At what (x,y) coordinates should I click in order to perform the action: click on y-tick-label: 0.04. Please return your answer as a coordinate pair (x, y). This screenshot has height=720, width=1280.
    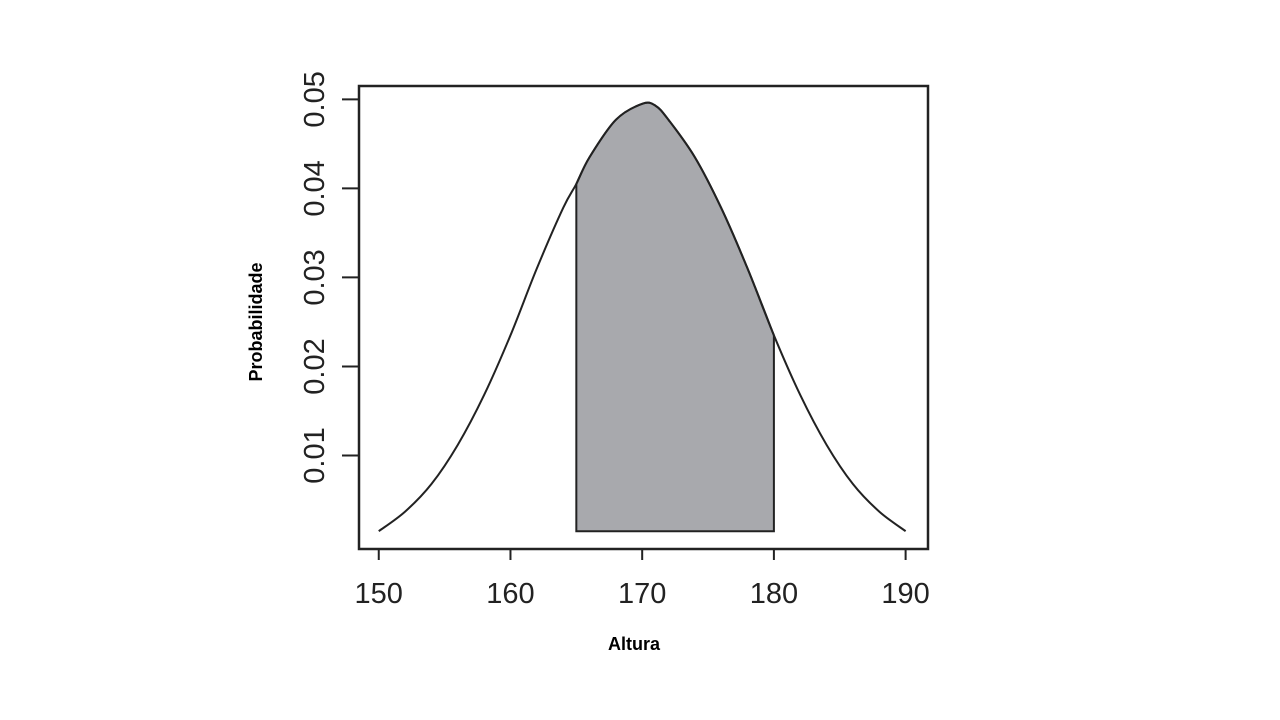
    Looking at the image, I should click on (315, 188).